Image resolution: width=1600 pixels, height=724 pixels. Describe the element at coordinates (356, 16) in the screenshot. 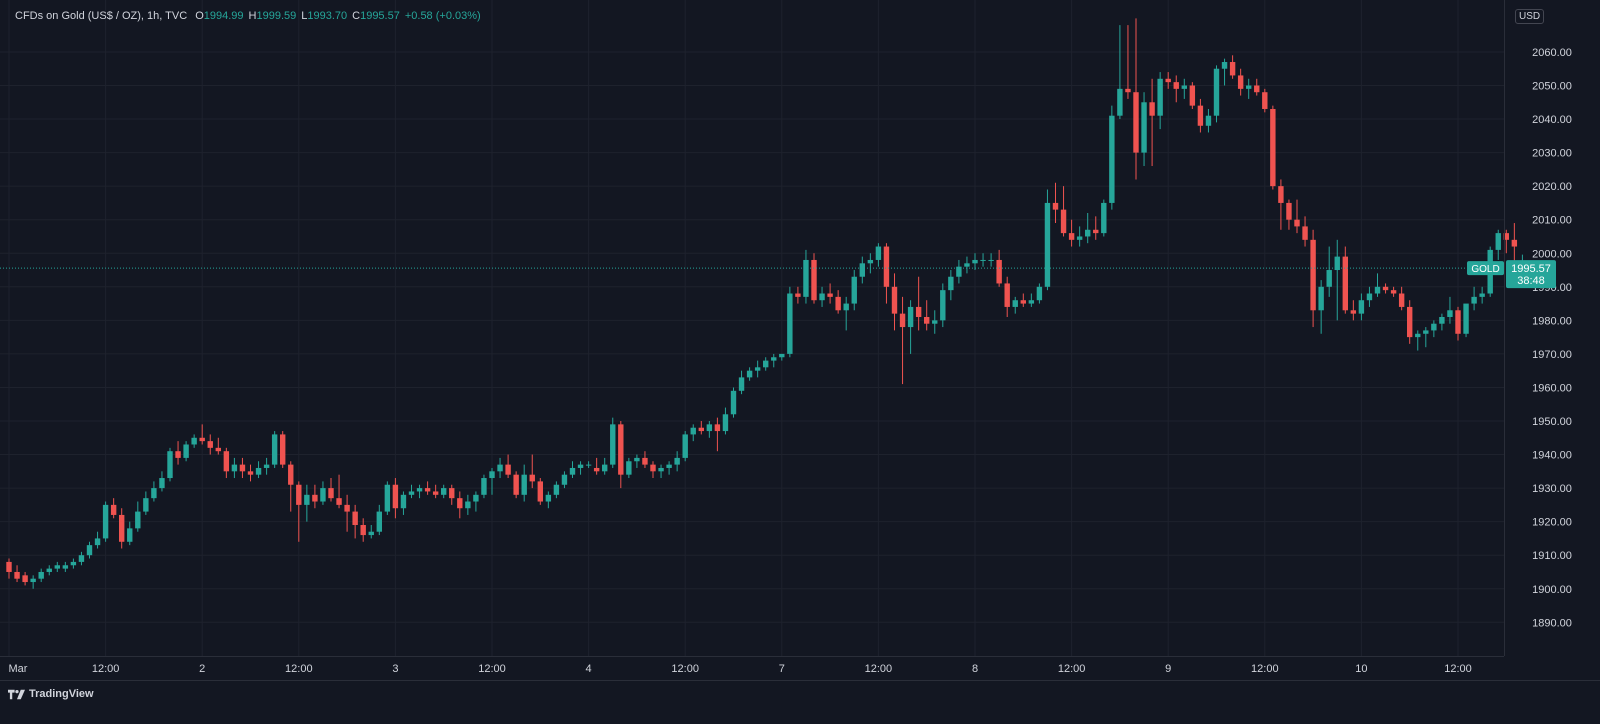

I see `close-label: C` at that location.